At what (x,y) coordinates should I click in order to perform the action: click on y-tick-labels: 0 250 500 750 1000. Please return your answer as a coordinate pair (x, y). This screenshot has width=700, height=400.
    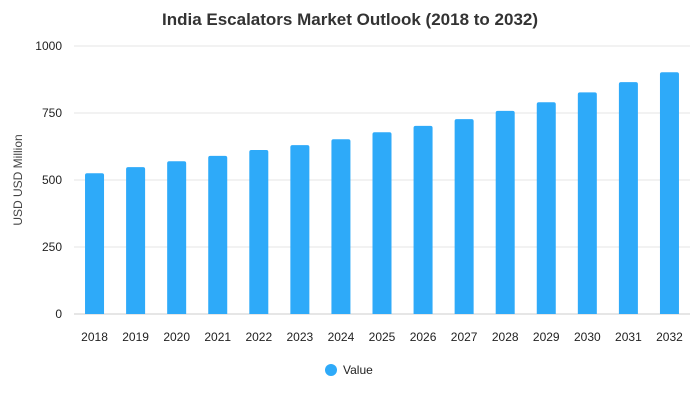
    Looking at the image, I should click on (48, 180).